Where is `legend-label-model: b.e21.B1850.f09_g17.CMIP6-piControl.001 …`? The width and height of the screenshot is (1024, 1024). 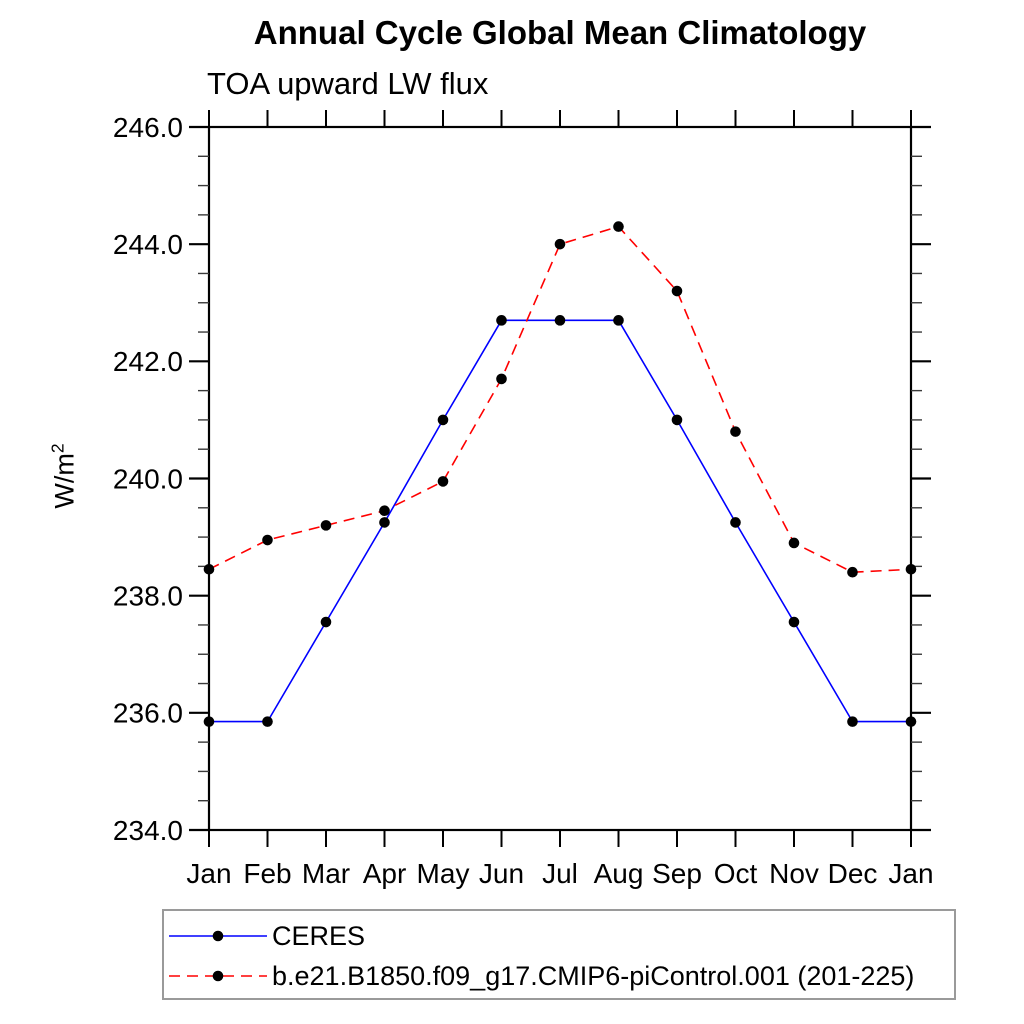
legend-label-model: b.e21.B1850.f09_g17.CMIP6-piControl.001 … is located at coordinates (593, 975).